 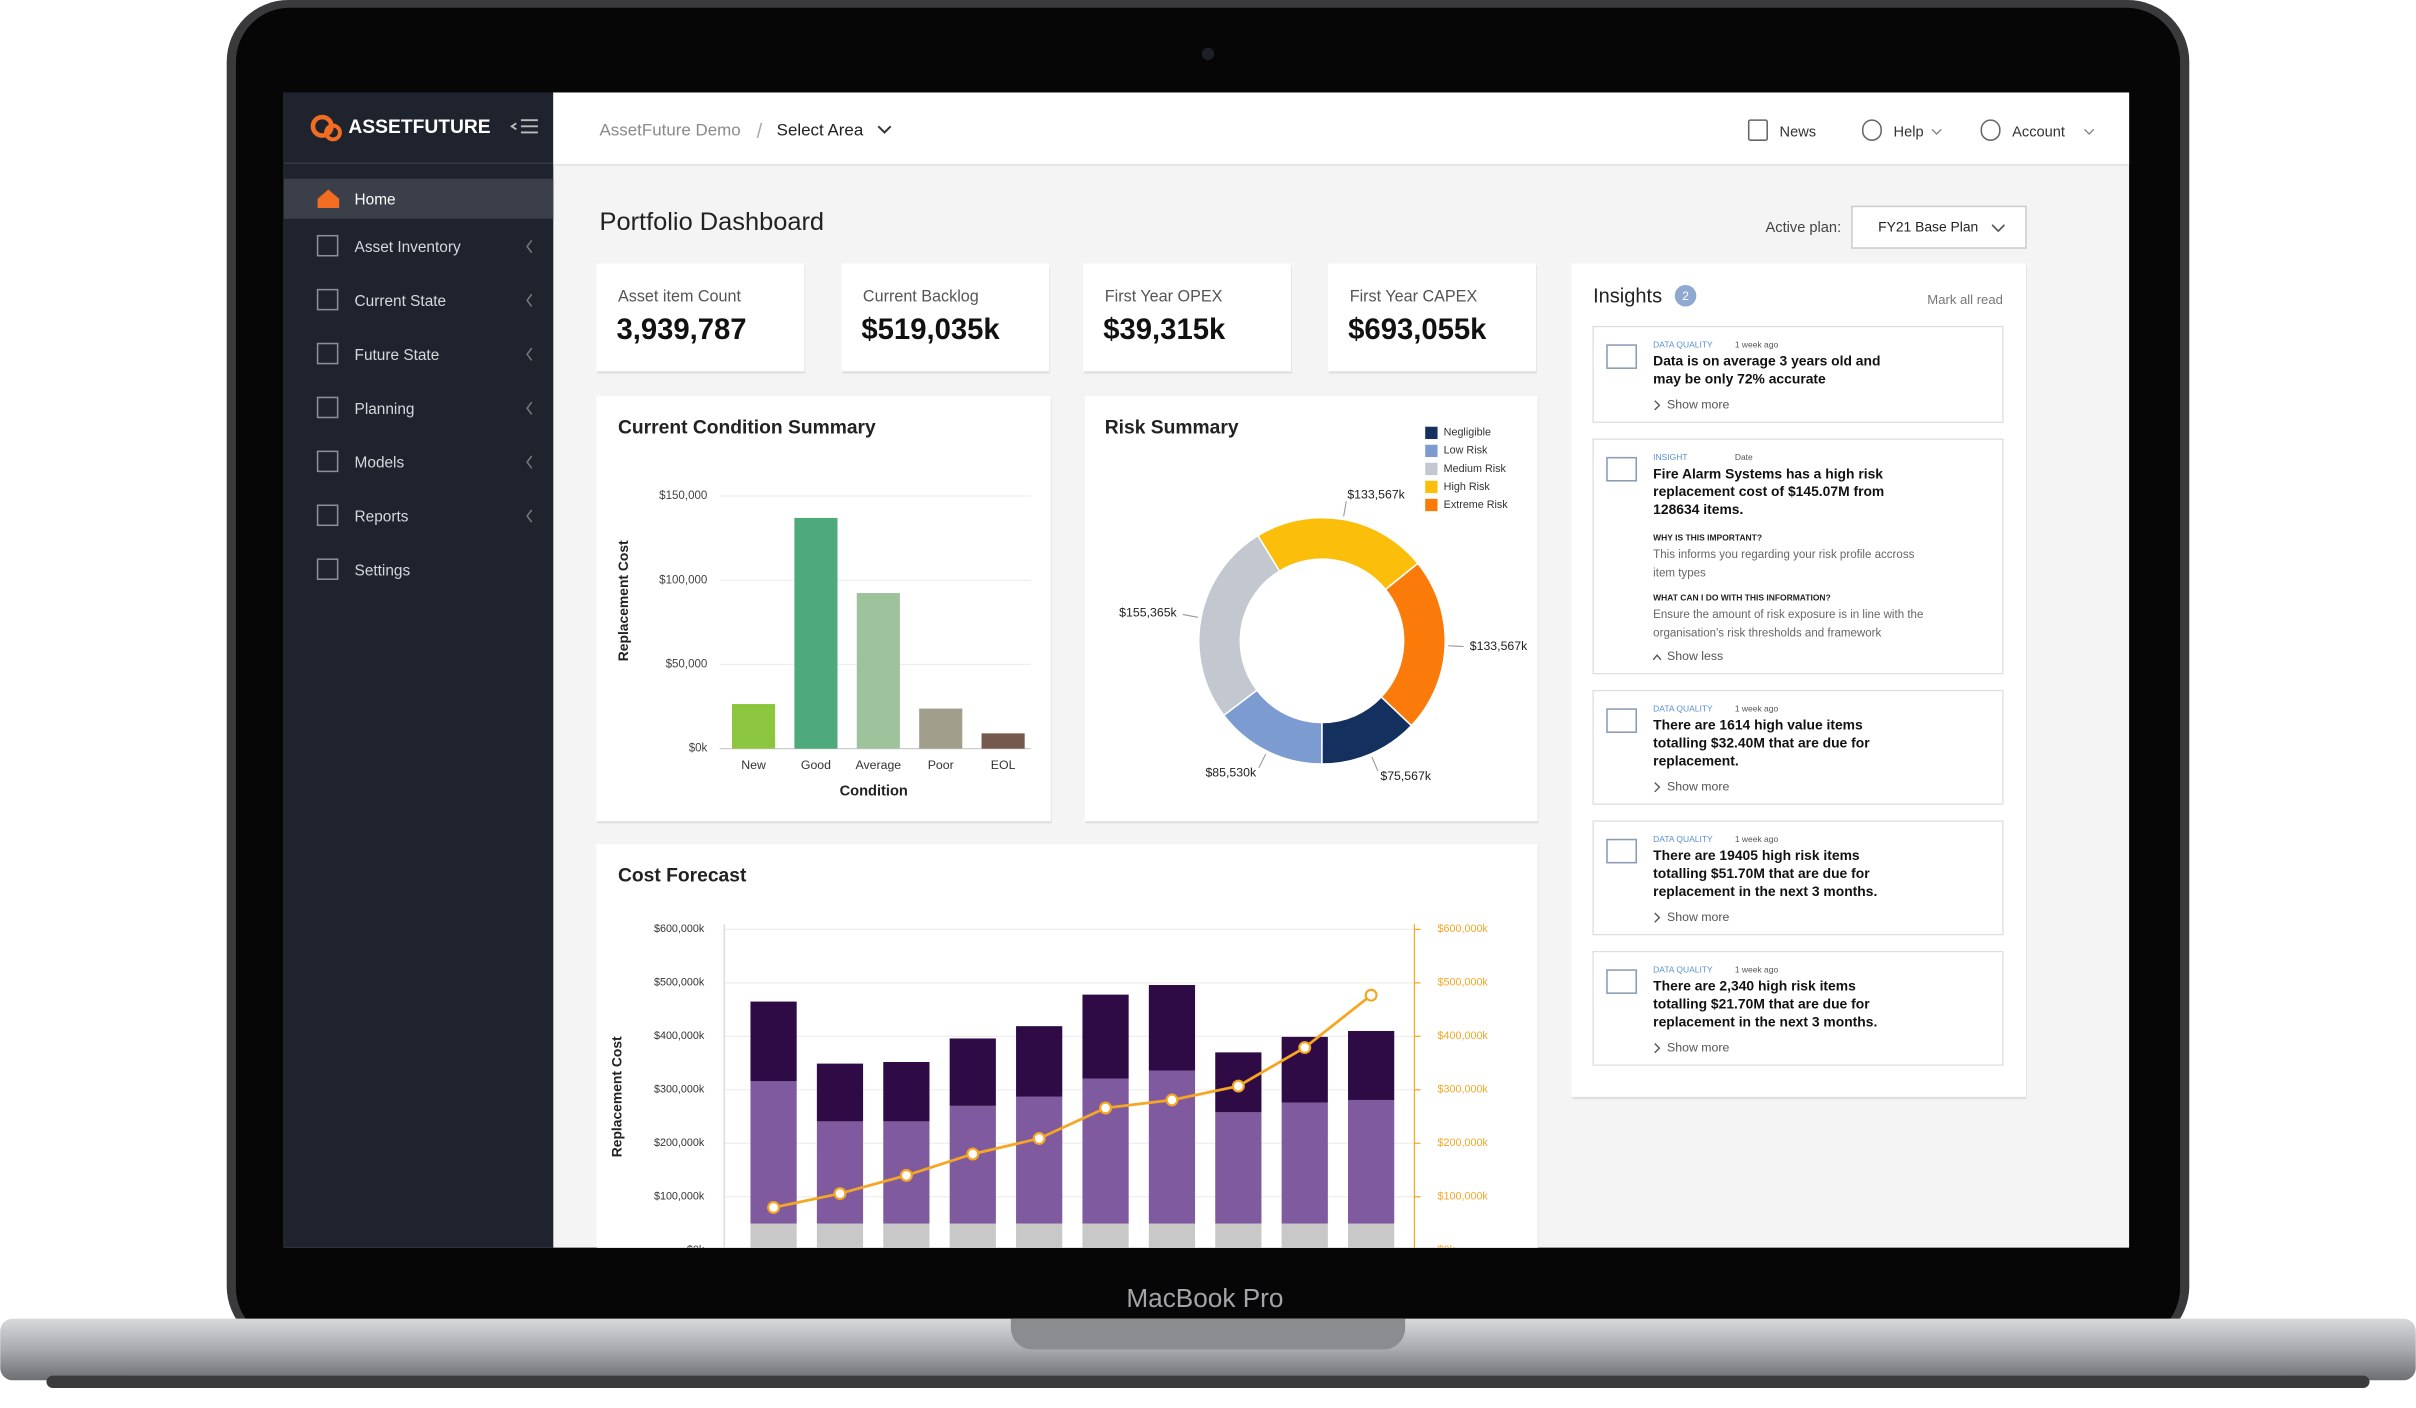 I want to click on data-label: $75,567k, so click(x=1406, y=776).